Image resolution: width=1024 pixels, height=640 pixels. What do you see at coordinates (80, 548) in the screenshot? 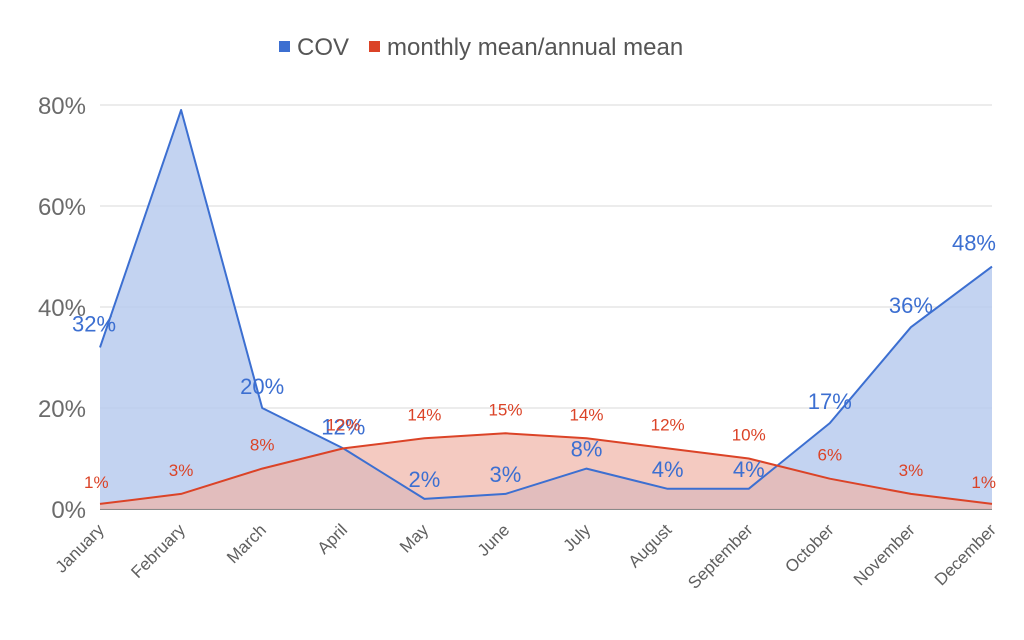
I see `x-tick-label: January` at bounding box center [80, 548].